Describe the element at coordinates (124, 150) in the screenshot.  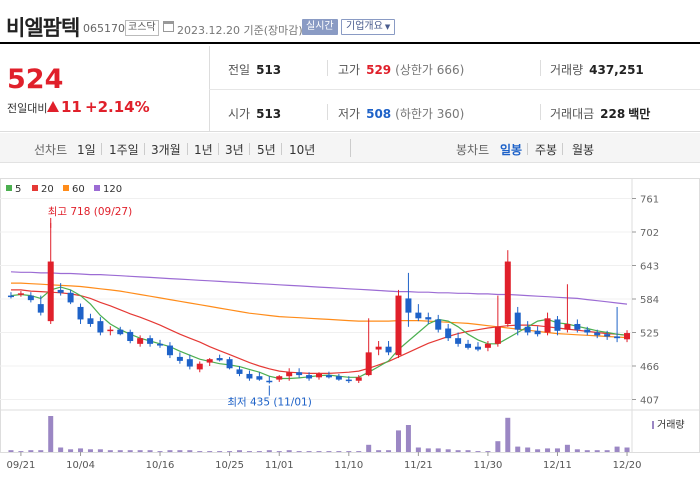
I see `period-1w: 1주일` at that location.